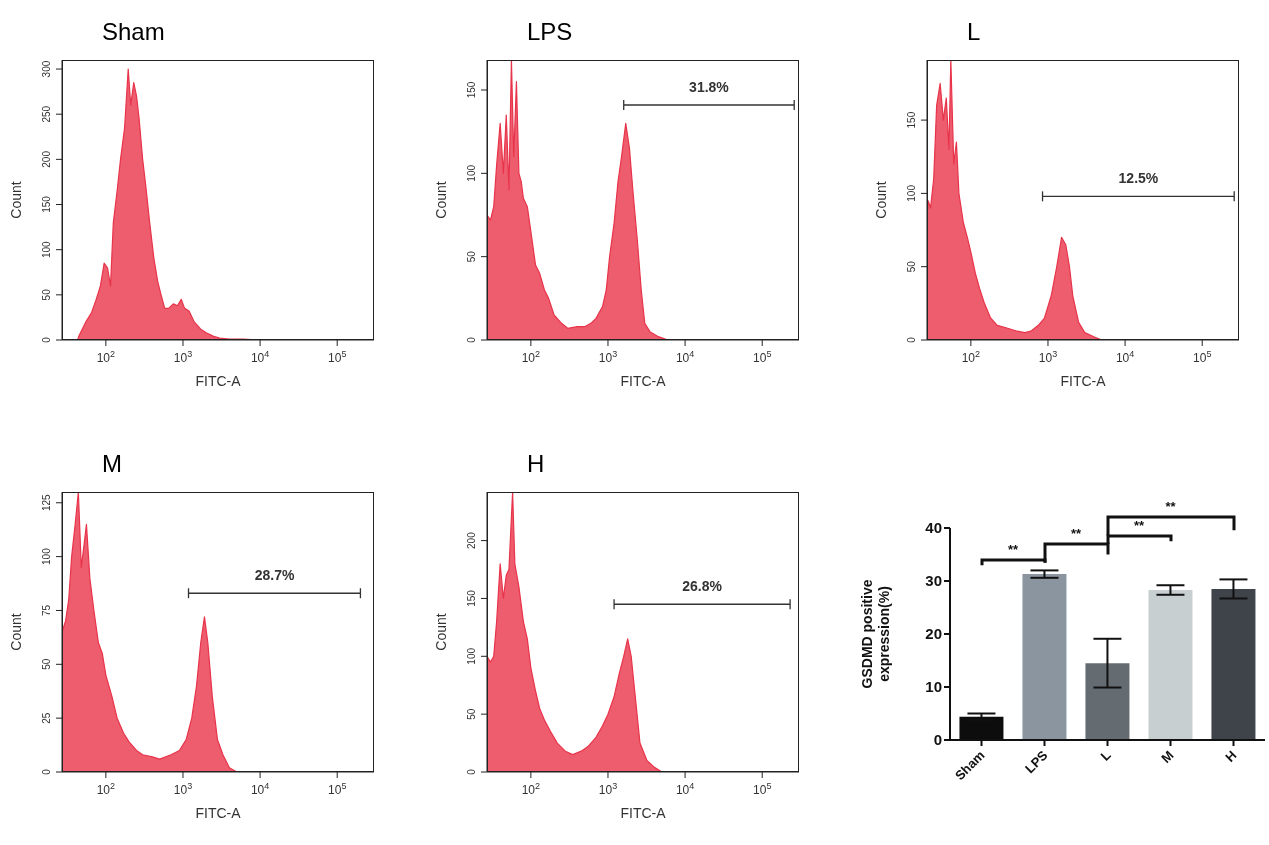 The width and height of the screenshot is (1269, 845). I want to click on y-axis-title: GSDMD positive expression(%), so click(875, 634).